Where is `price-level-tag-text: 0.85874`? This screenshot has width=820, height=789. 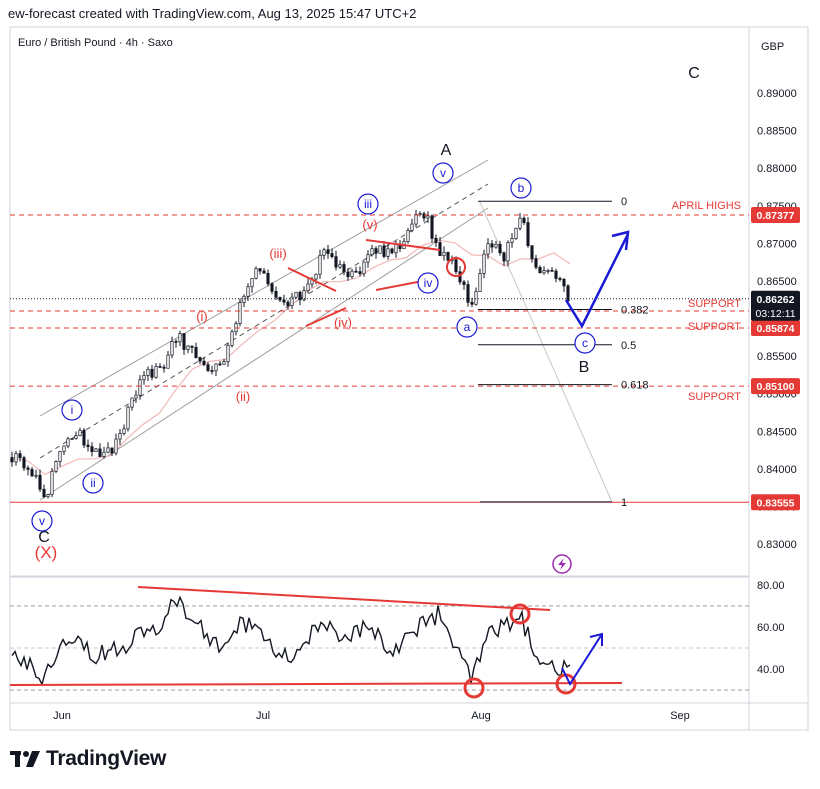
price-level-tag-text: 0.85874 is located at coordinates (776, 329).